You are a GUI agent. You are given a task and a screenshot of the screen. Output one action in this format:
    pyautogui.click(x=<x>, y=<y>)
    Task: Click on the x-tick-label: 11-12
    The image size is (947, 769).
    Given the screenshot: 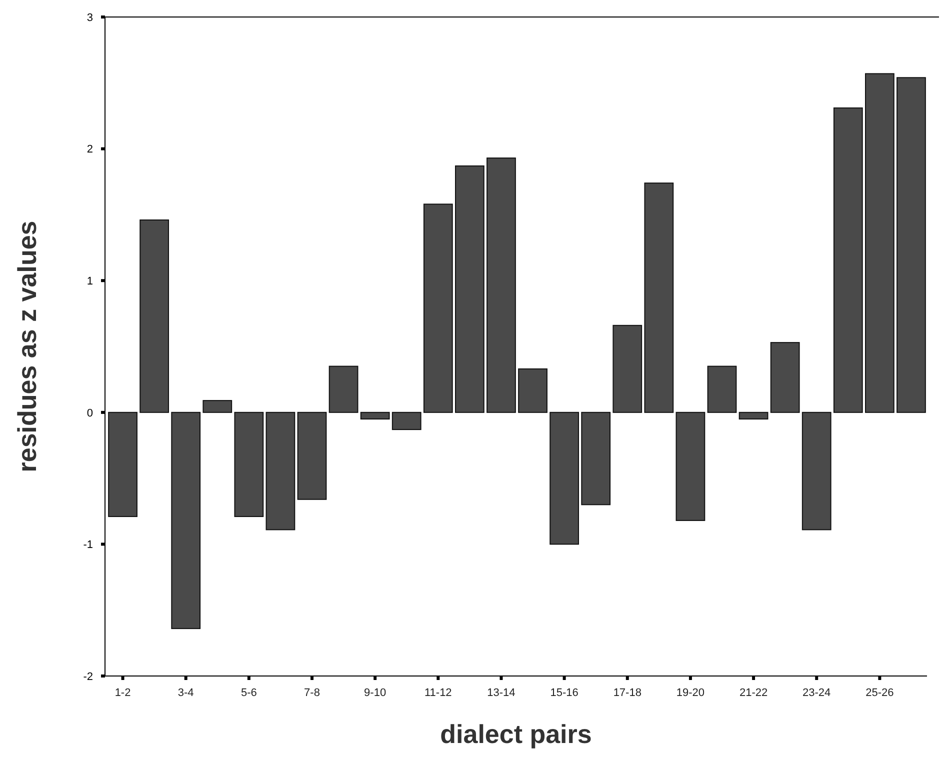 What is the action you would take?
    pyautogui.click(x=438, y=693)
    